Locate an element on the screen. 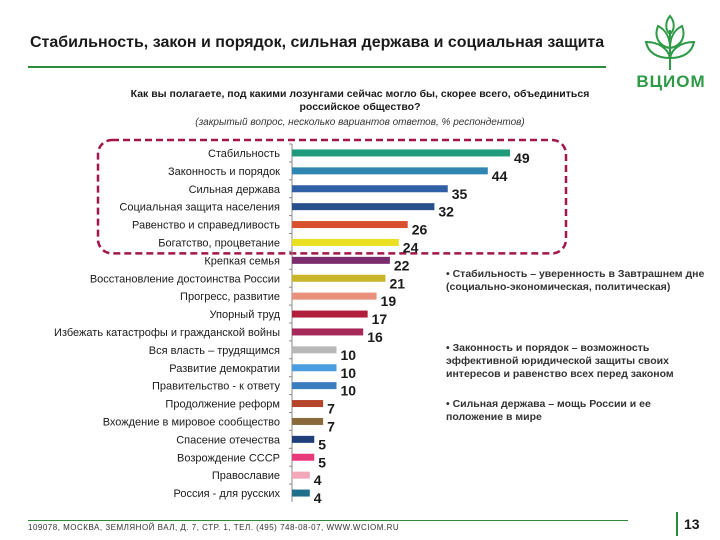  category-label: Крепкая семья is located at coordinates (242, 261).